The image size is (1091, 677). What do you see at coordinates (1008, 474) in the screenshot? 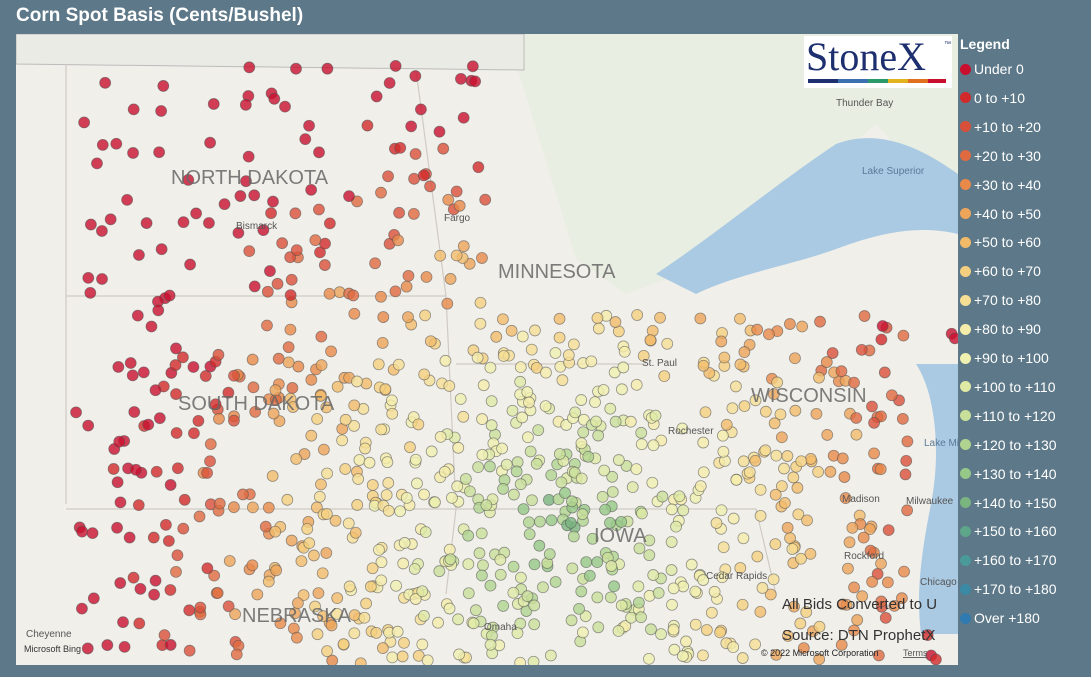
I see `legend-item: +130 to +140` at bounding box center [1008, 474].